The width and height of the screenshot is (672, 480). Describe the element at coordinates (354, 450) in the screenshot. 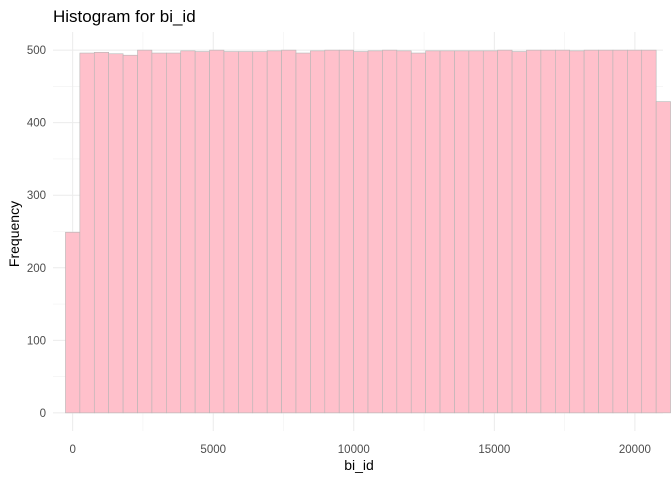

I see `x-tick-label: 10000` at that location.